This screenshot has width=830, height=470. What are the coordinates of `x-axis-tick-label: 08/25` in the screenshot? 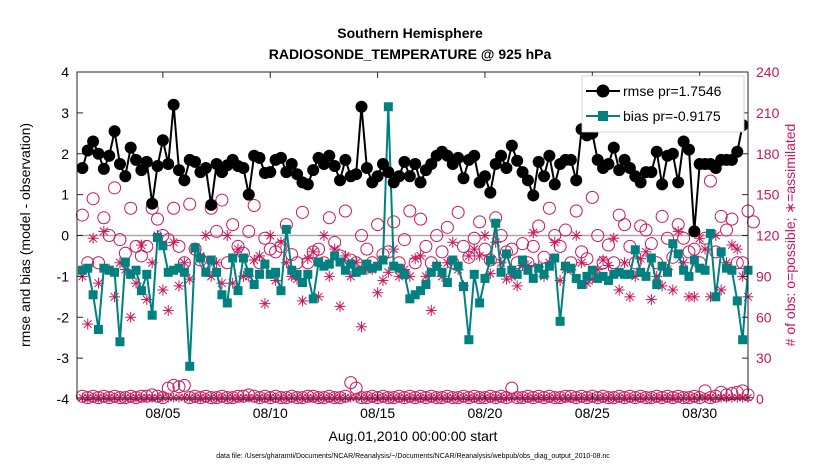 It's located at (592, 413).